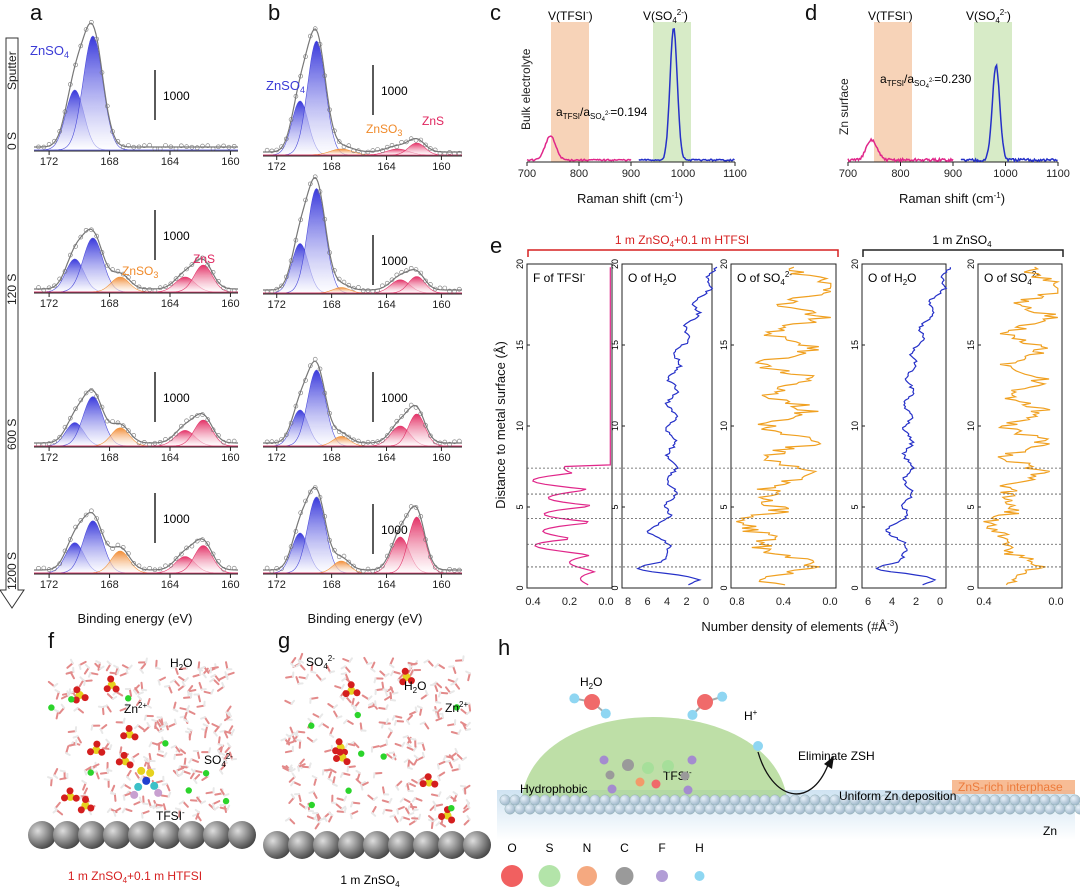 The height and width of the screenshot is (895, 1080). What do you see at coordinates (1050, 831) in the screenshot?
I see `zn-label: Zn` at bounding box center [1050, 831].